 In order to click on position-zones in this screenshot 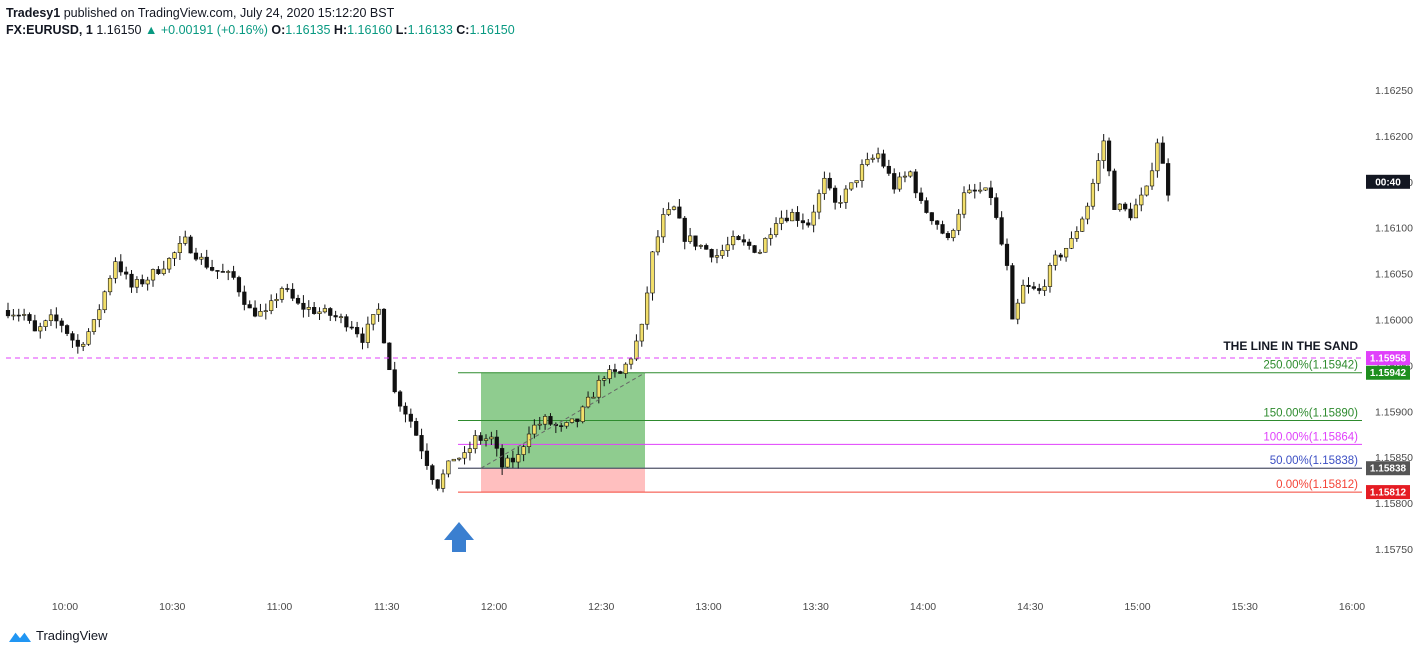, I will do `click(563, 432)`.